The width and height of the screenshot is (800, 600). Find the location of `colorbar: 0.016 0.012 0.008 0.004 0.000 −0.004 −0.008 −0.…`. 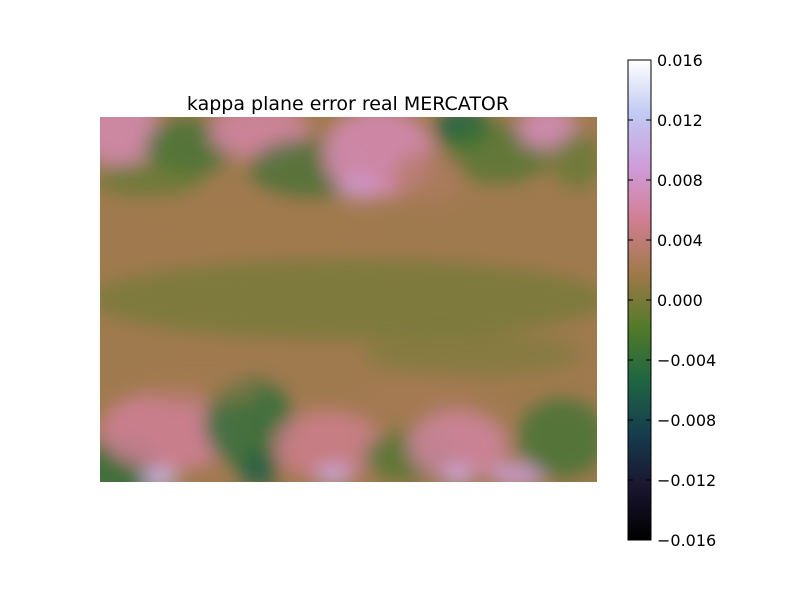

colorbar: 0.016 0.012 0.008 0.004 0.000 −0.004 −0.008 −0.… is located at coordinates (671, 300).